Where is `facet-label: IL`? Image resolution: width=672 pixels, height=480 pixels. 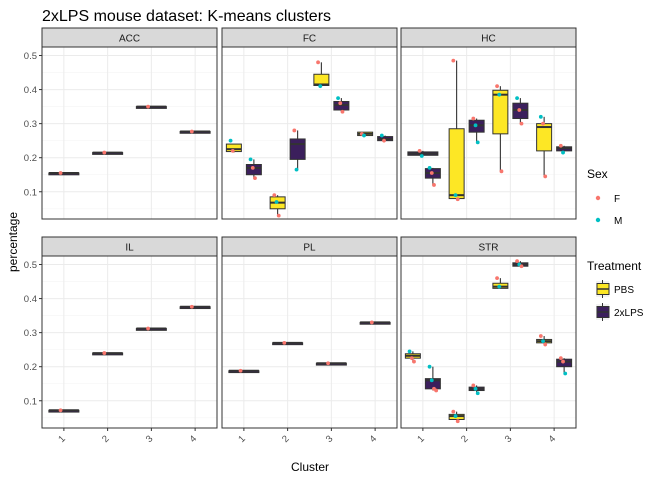
facet-label: IL is located at coordinates (129, 248).